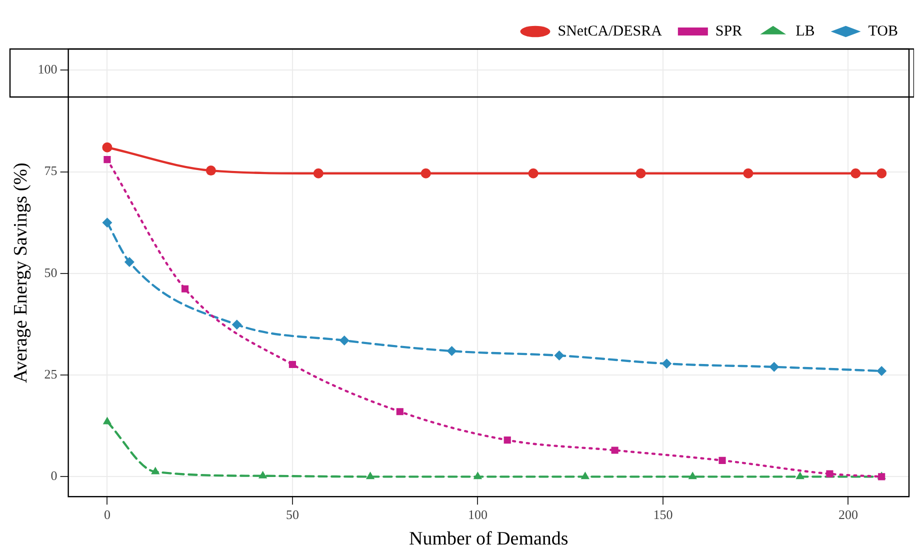  What do you see at coordinates (848, 514) in the screenshot?
I see `x-tick-label: 200` at bounding box center [848, 514].